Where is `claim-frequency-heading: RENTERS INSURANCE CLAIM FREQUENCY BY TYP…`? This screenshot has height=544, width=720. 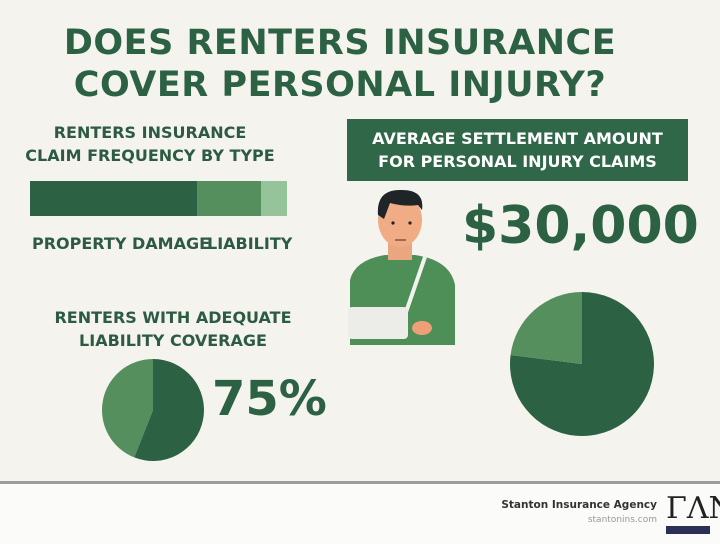 claim-frequency-heading: RENTERS INSURANCE CLAIM FREQUENCY BY TYP… is located at coordinates (150, 144).